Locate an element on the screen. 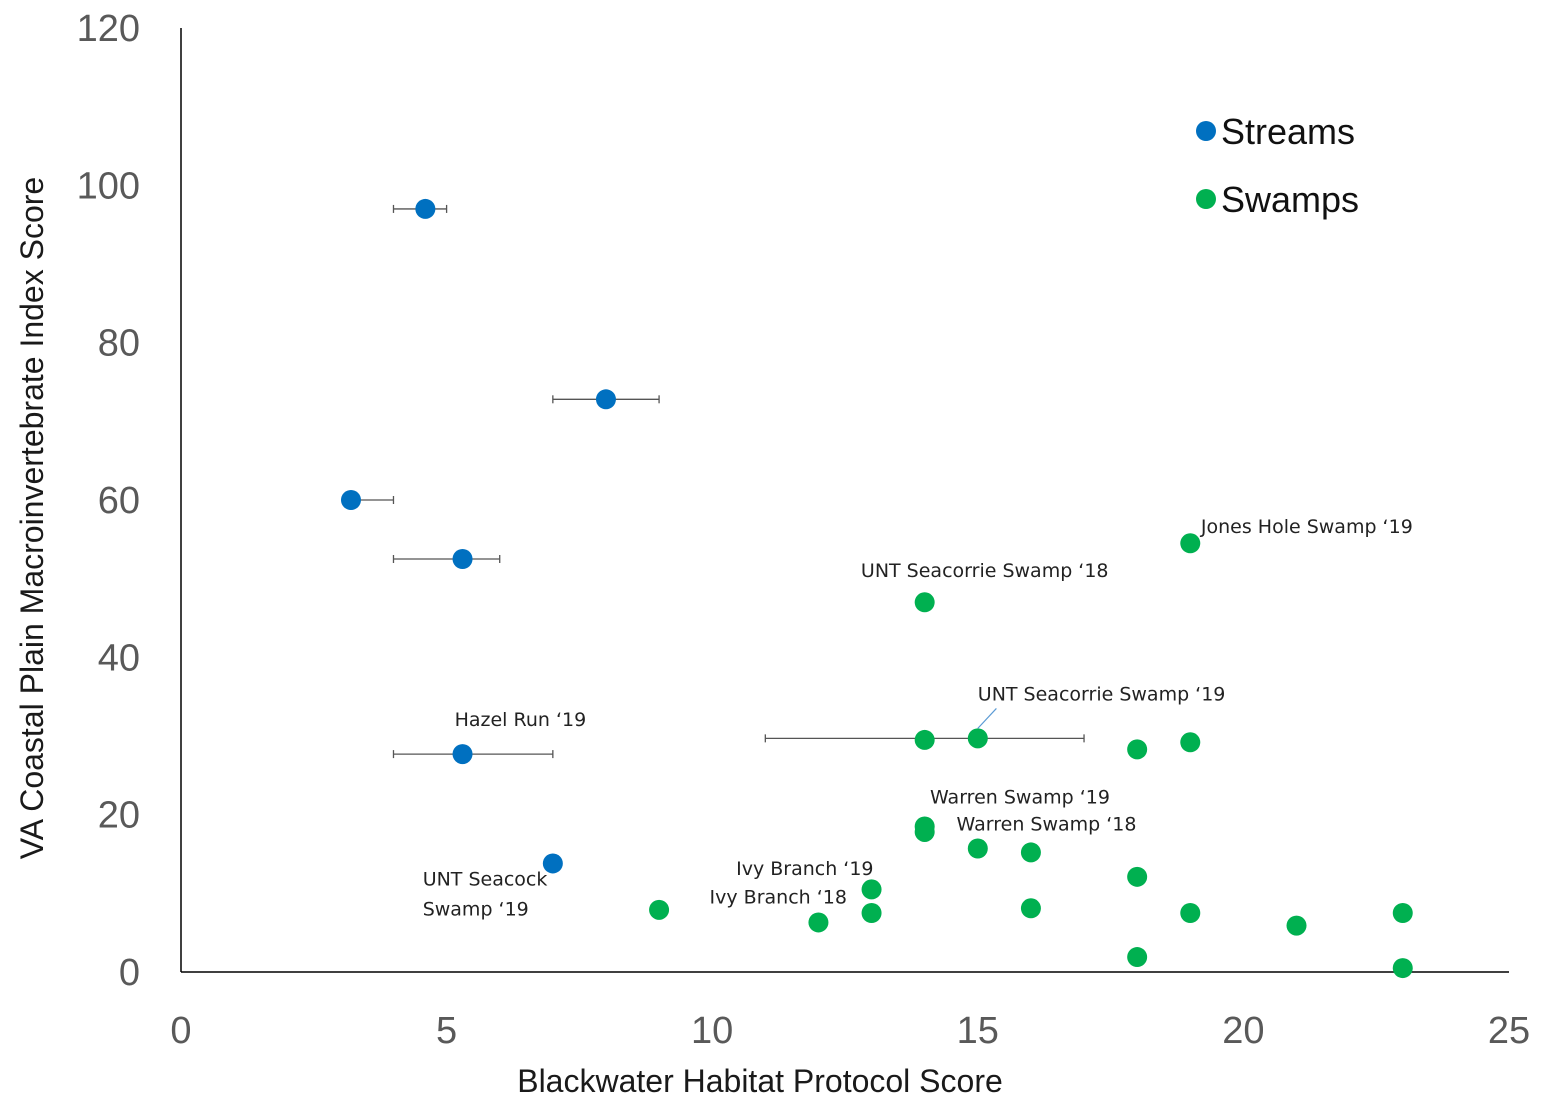 The width and height of the screenshot is (1543, 1097). y-tick-label: 120 is located at coordinates (108, 29).